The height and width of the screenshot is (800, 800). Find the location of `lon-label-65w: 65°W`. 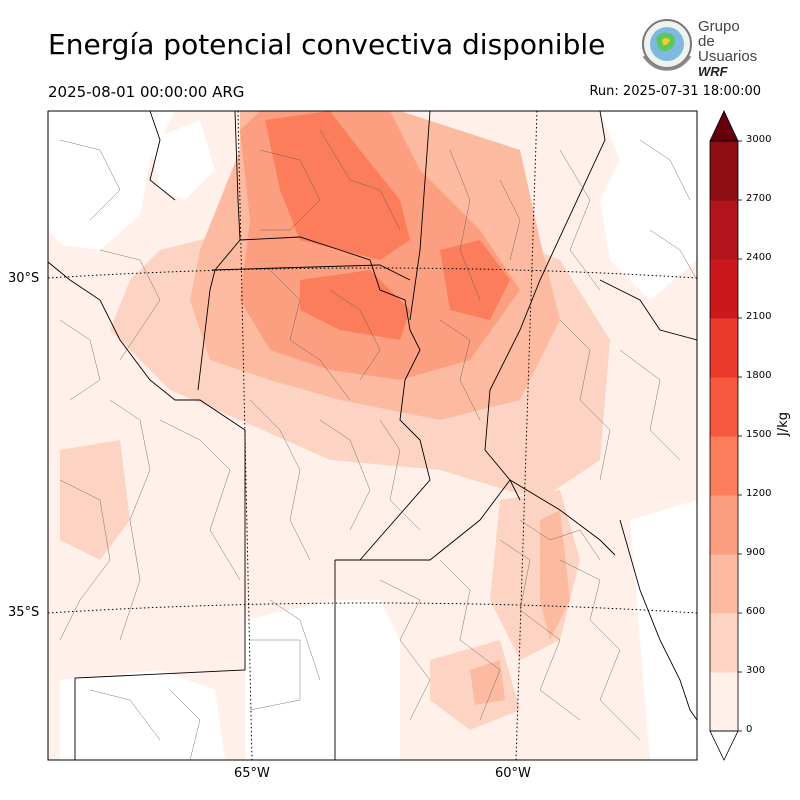

lon-label-65w: 65°W is located at coordinates (252, 773).